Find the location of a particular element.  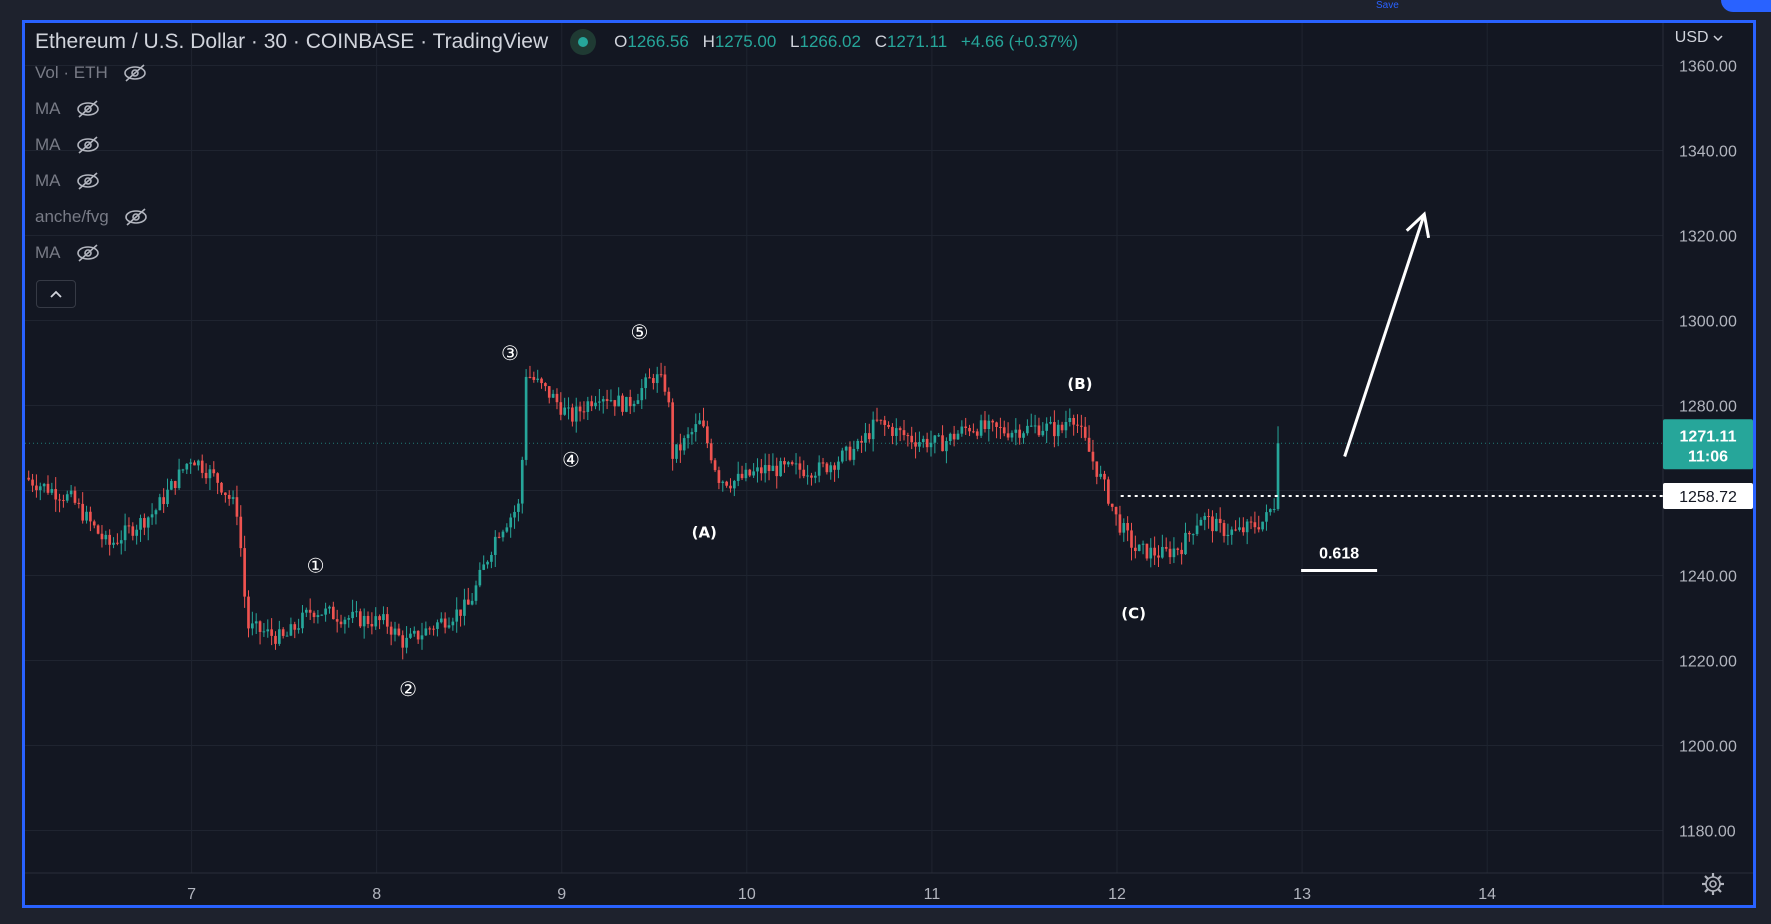

indicator-ma-3: MA is located at coordinates (68, 181).